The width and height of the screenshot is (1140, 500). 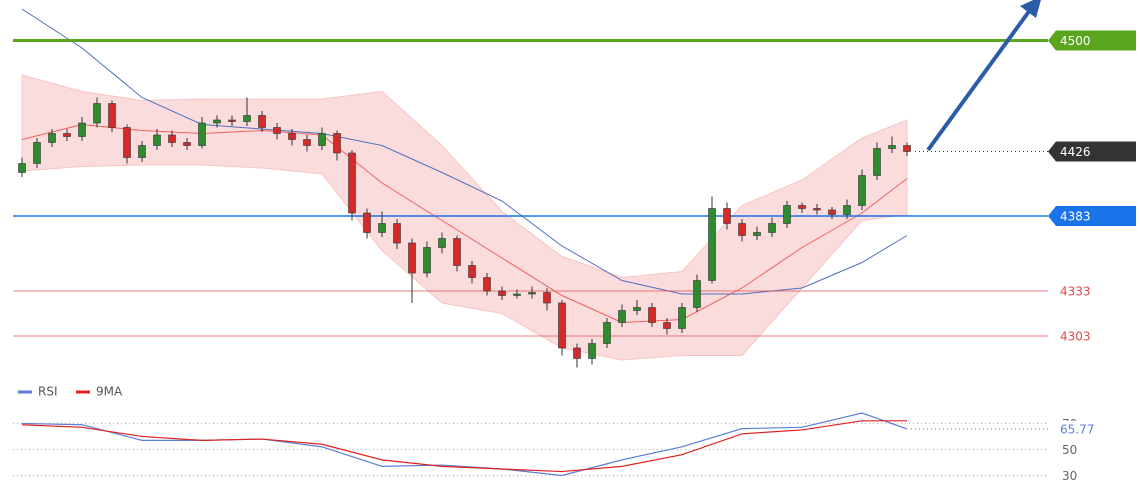 What do you see at coordinates (109, 392) in the screenshot?
I see `legend-label: 9MA` at bounding box center [109, 392].